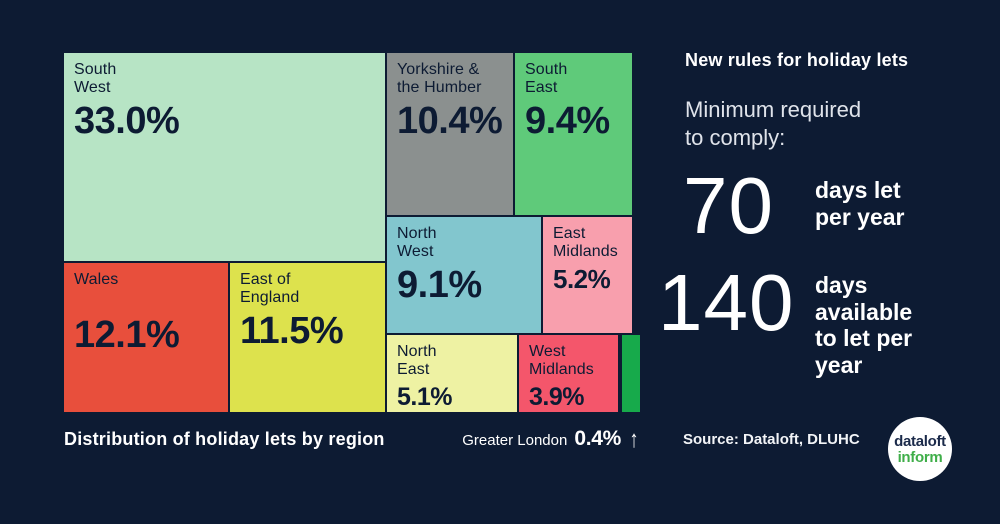 Image resolution: width=1000 pixels, height=524 pixels. What do you see at coordinates (546, 78) in the screenshot?
I see `region-label: South East` at bounding box center [546, 78].